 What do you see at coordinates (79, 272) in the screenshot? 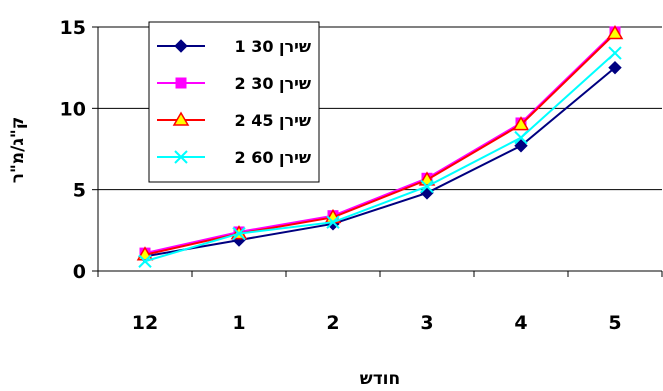
I see `y-tick-label: 0` at bounding box center [79, 272].